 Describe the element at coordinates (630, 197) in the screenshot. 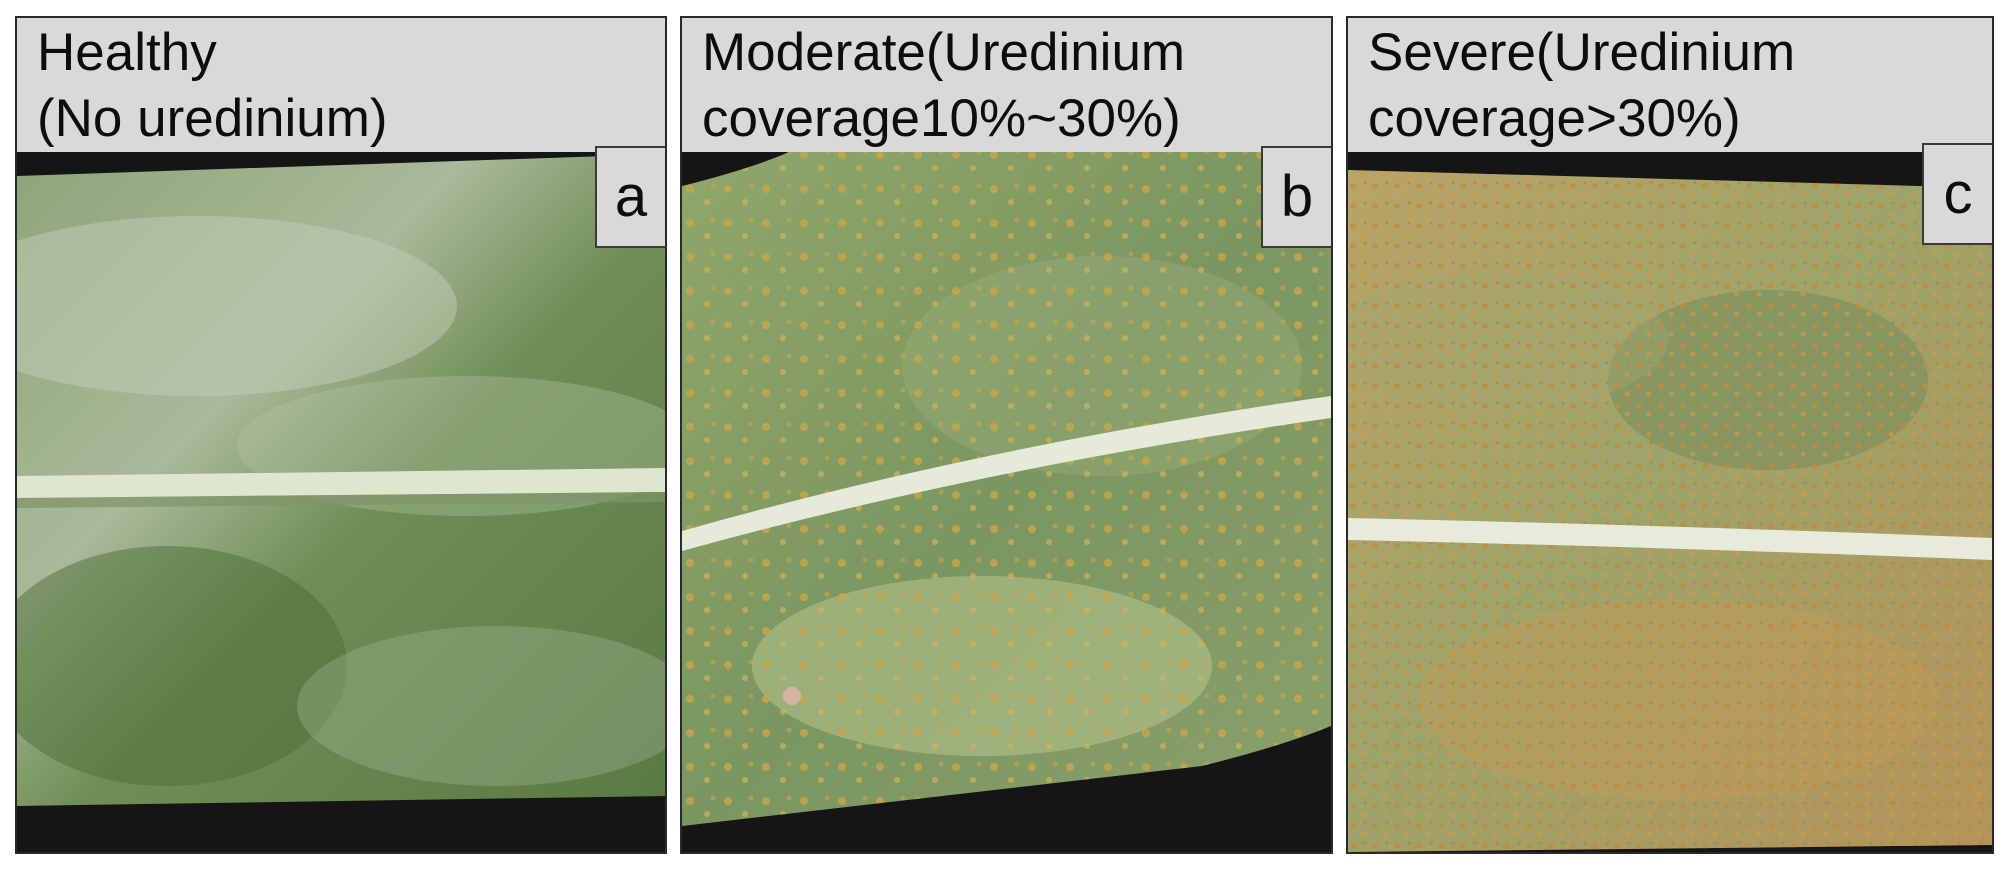

I see `panel-letter: a` at that location.